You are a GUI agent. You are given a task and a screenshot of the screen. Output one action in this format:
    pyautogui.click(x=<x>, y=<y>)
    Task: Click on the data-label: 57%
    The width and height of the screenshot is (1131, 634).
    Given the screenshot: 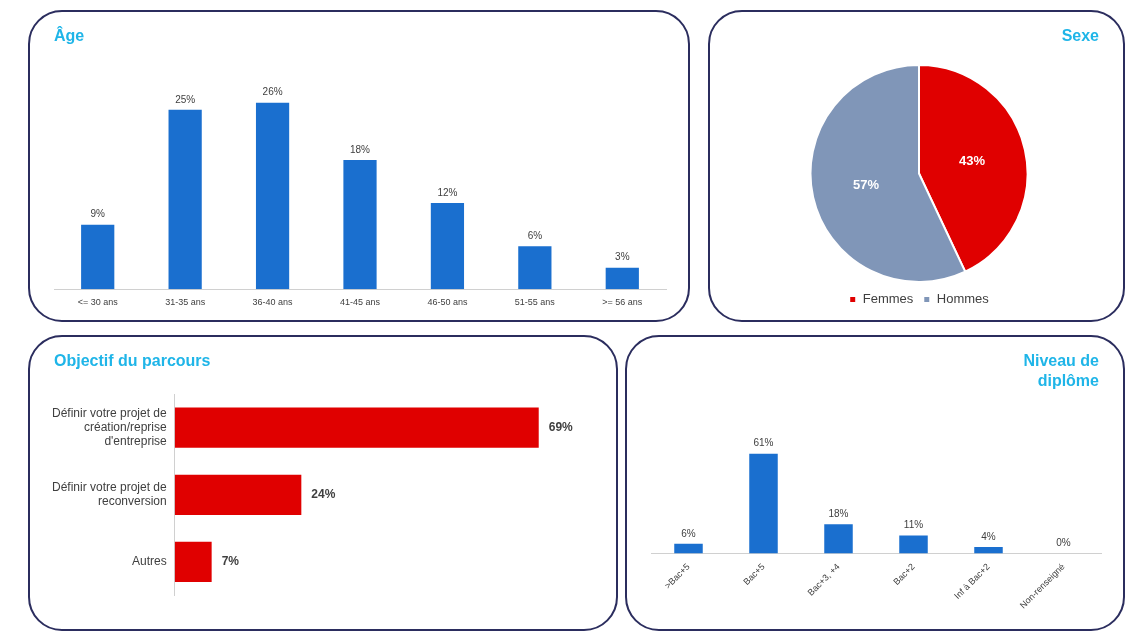 What is the action you would take?
    pyautogui.click(x=865, y=184)
    